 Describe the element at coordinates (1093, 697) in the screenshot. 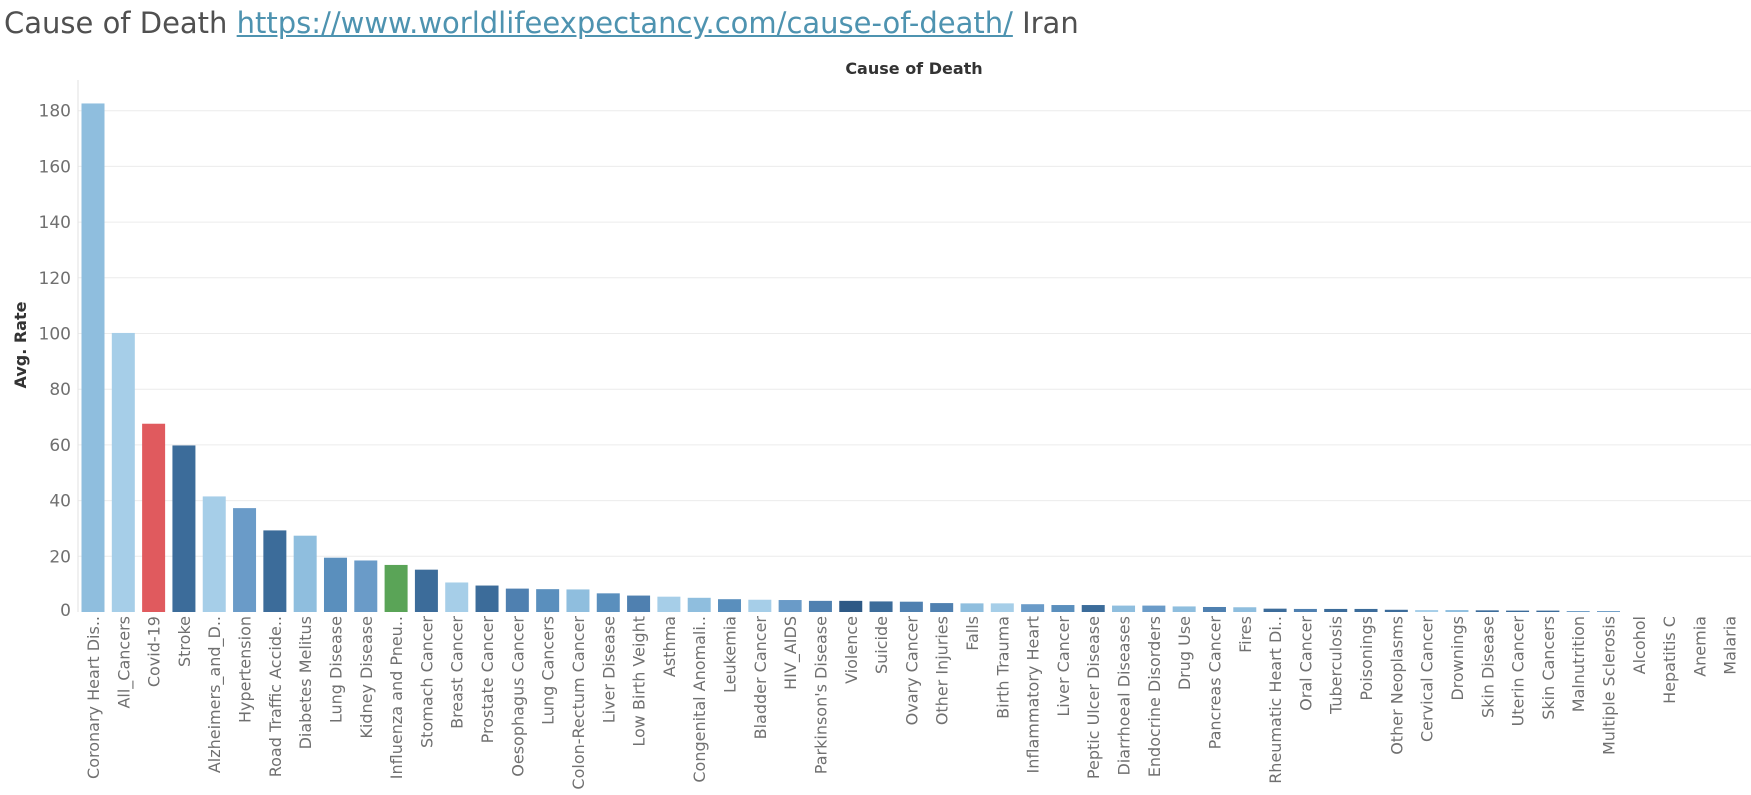

I see `x-tick-label: Peptic Ulcer Disease` at that location.